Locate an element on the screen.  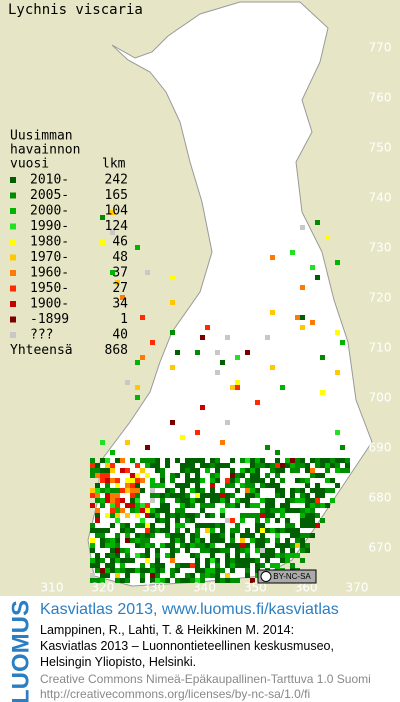
legend-label: 1980- is located at coordinates (49, 242).